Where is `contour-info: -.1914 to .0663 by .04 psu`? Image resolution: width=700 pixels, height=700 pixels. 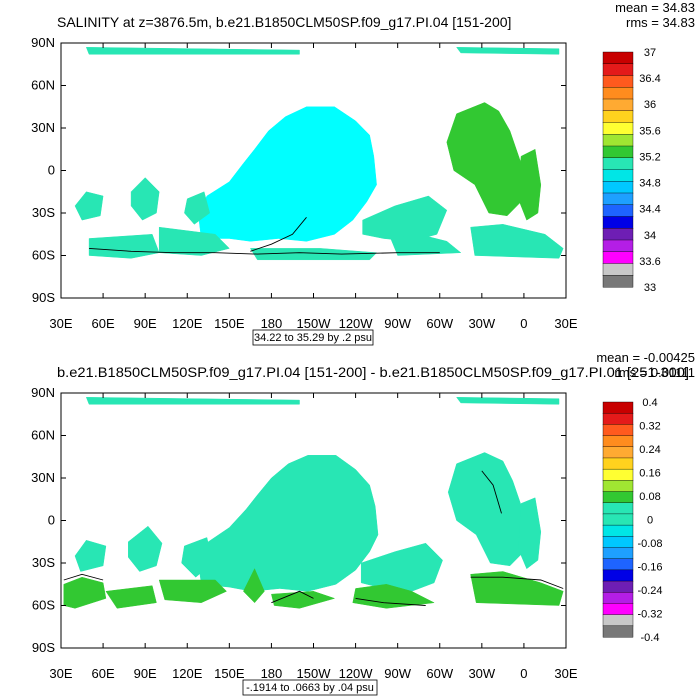
contour-info: -.1914 to .0663 by .04 psu is located at coordinates (310, 688).